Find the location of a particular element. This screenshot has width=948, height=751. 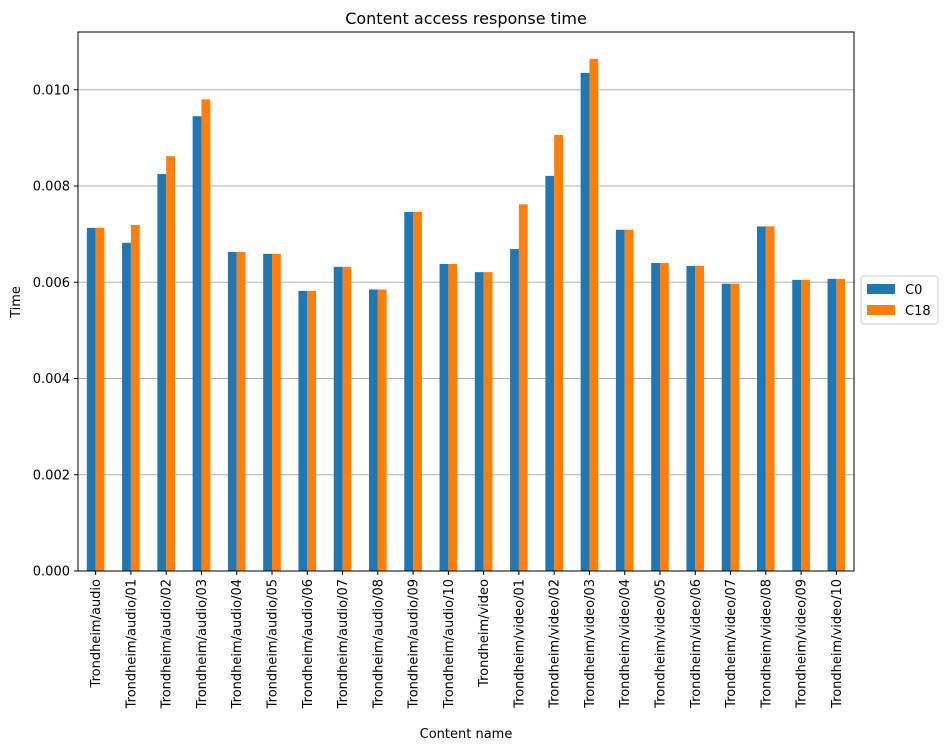

legend-swatch-c0 is located at coordinates (881, 289).